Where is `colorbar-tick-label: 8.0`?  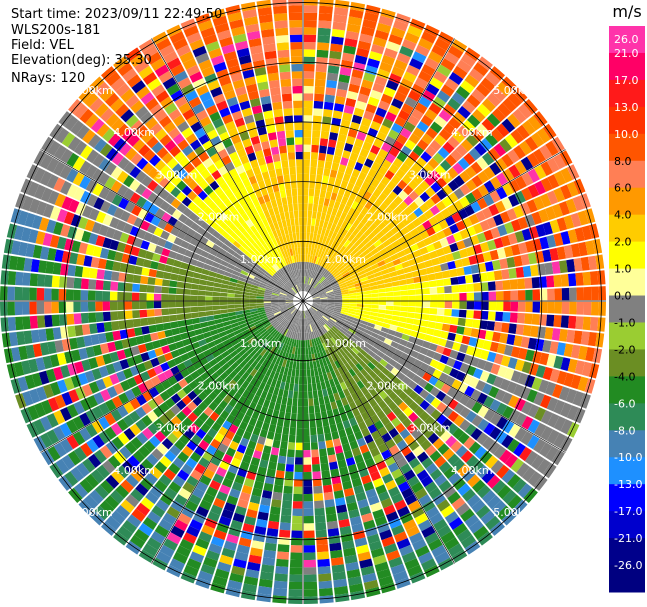
colorbar-tick-label: 8.0 is located at coordinates (623, 161).